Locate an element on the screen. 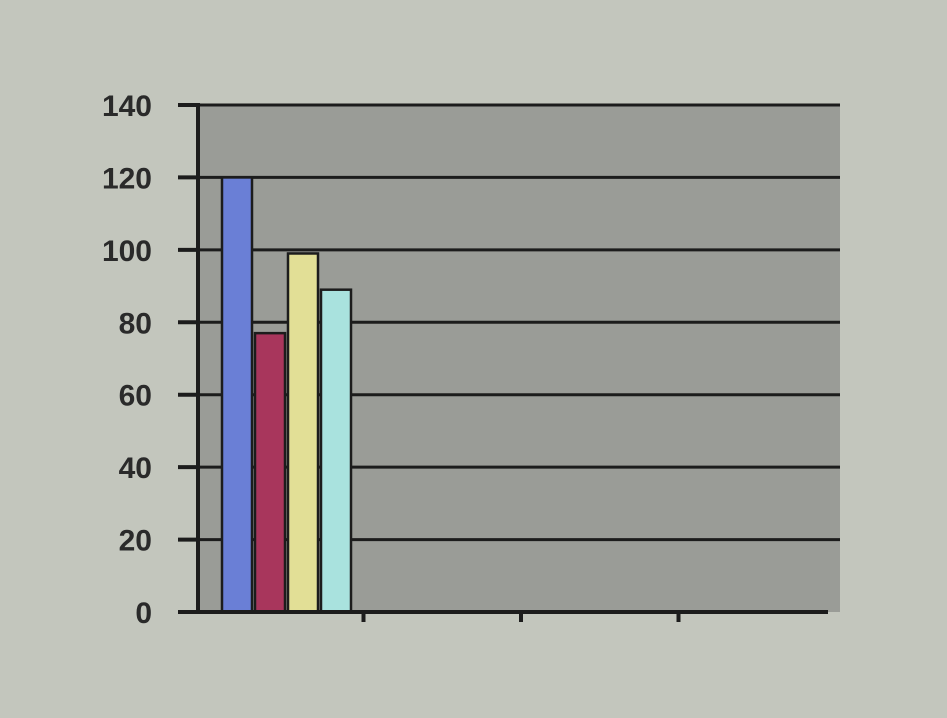 The height and width of the screenshot is (718, 947). y-tick-label: 60 is located at coordinates (135, 396).